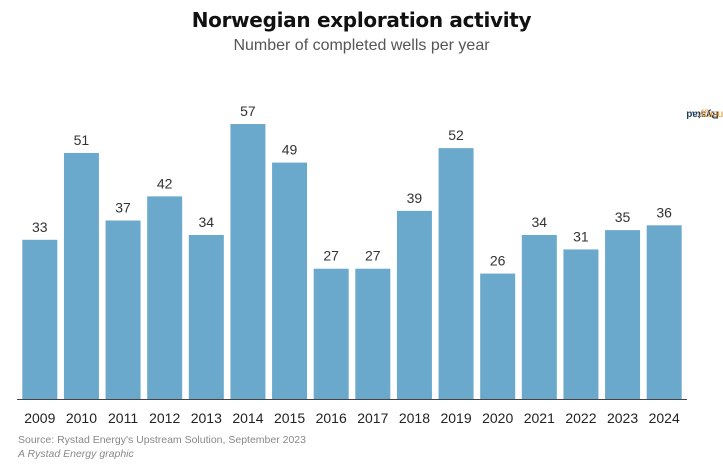 The height and width of the screenshot is (470, 723). I want to click on bar-2021, so click(539, 316).